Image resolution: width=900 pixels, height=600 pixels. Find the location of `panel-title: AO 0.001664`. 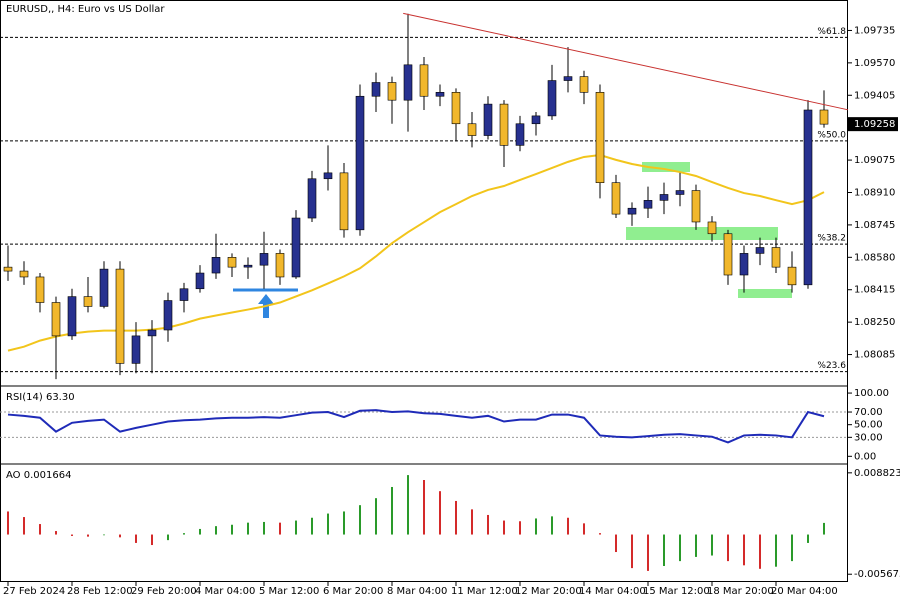

panel-title: AO 0.001664 is located at coordinates (38, 475).